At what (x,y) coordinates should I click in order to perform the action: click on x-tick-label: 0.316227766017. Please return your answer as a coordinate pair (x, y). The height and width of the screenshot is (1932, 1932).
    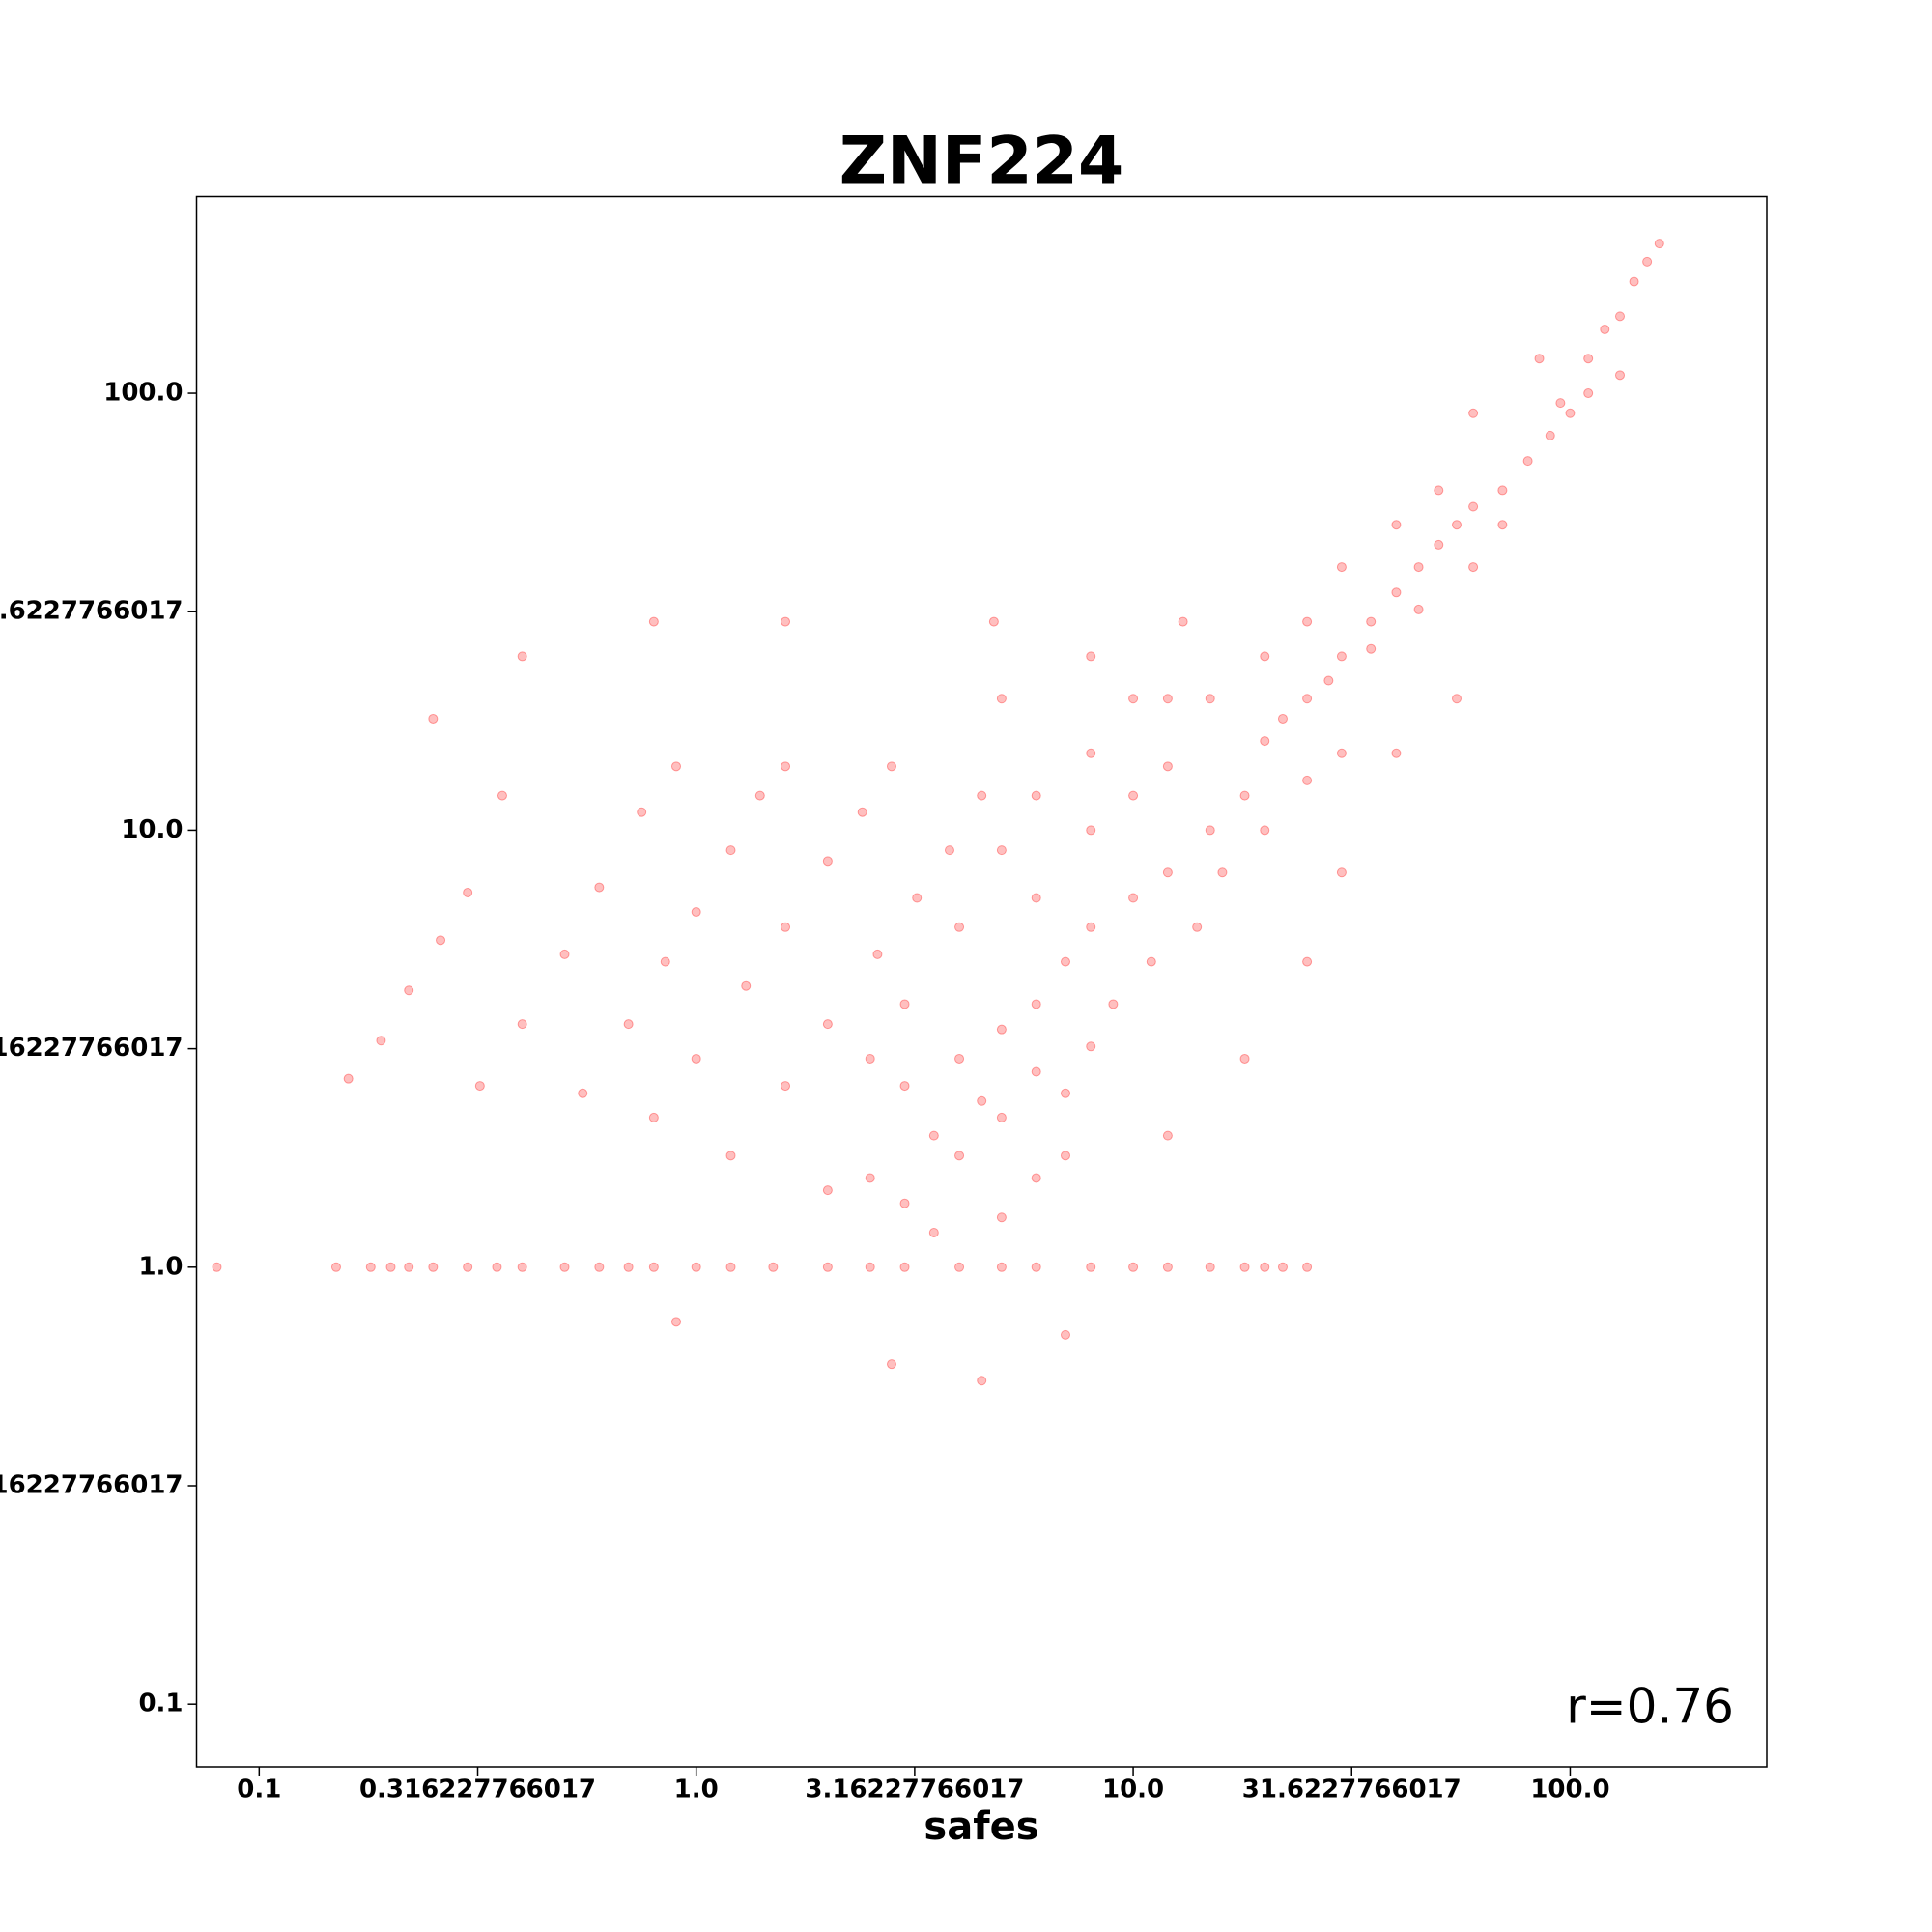
    Looking at the image, I should click on (477, 1790).